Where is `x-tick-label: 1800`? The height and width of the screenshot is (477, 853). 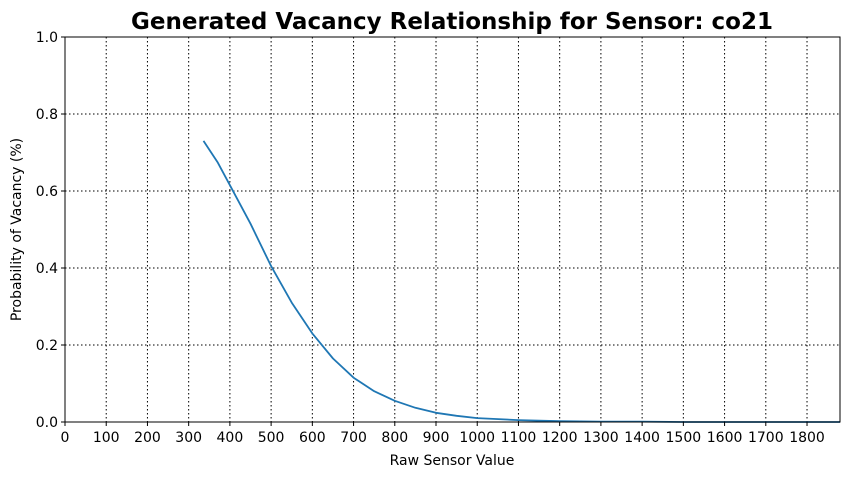 x-tick-label: 1800 is located at coordinates (807, 438).